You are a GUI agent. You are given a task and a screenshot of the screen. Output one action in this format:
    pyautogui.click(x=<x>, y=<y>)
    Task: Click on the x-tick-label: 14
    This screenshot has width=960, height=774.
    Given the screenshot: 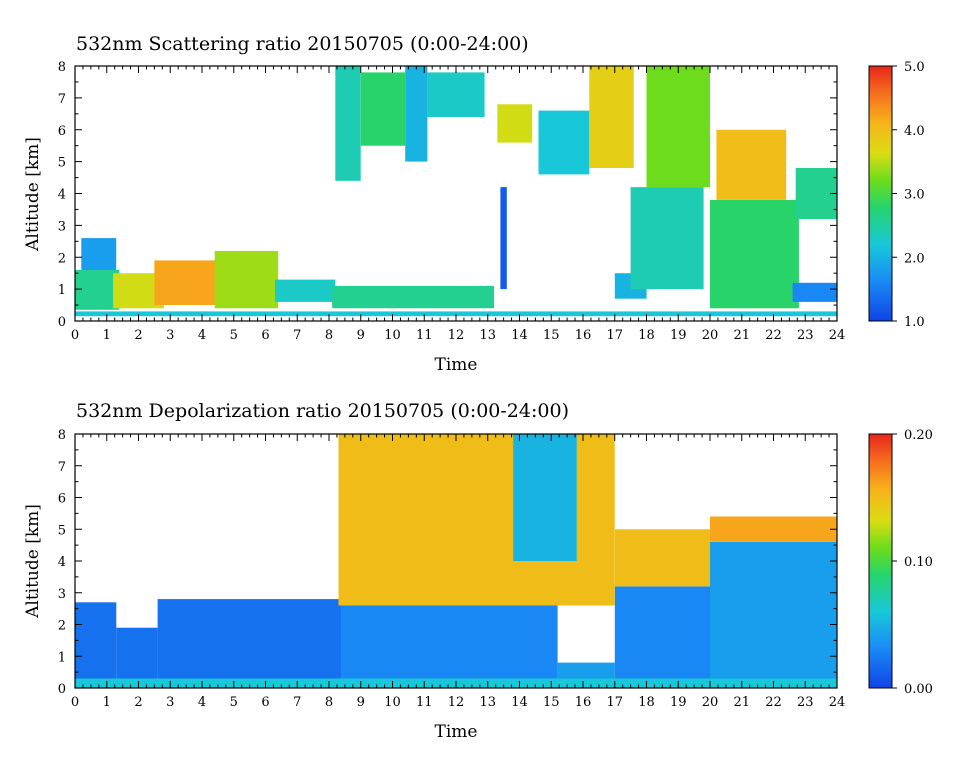 What is the action you would take?
    pyautogui.click(x=519, y=335)
    